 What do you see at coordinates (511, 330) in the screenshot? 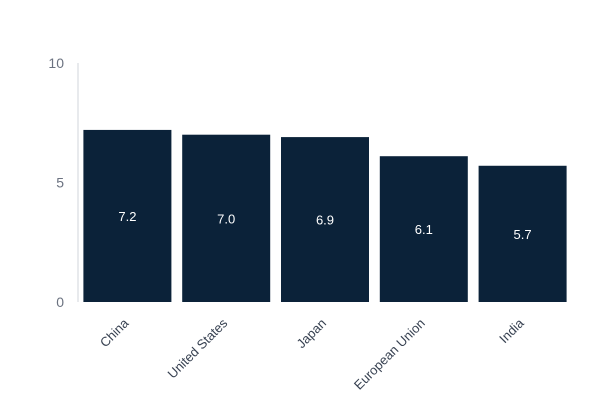
I see `x-tick-label: India` at bounding box center [511, 330].